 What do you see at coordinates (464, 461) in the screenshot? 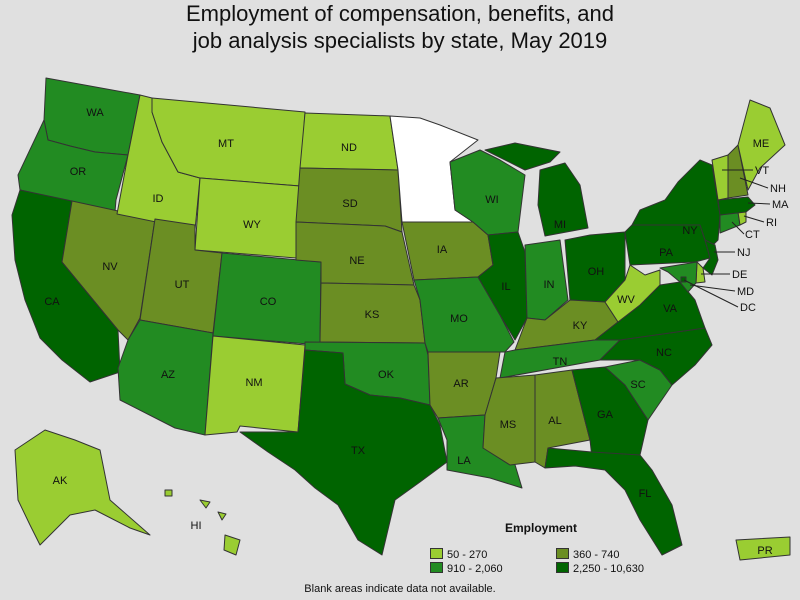
I see `label-la: LA` at bounding box center [464, 461].